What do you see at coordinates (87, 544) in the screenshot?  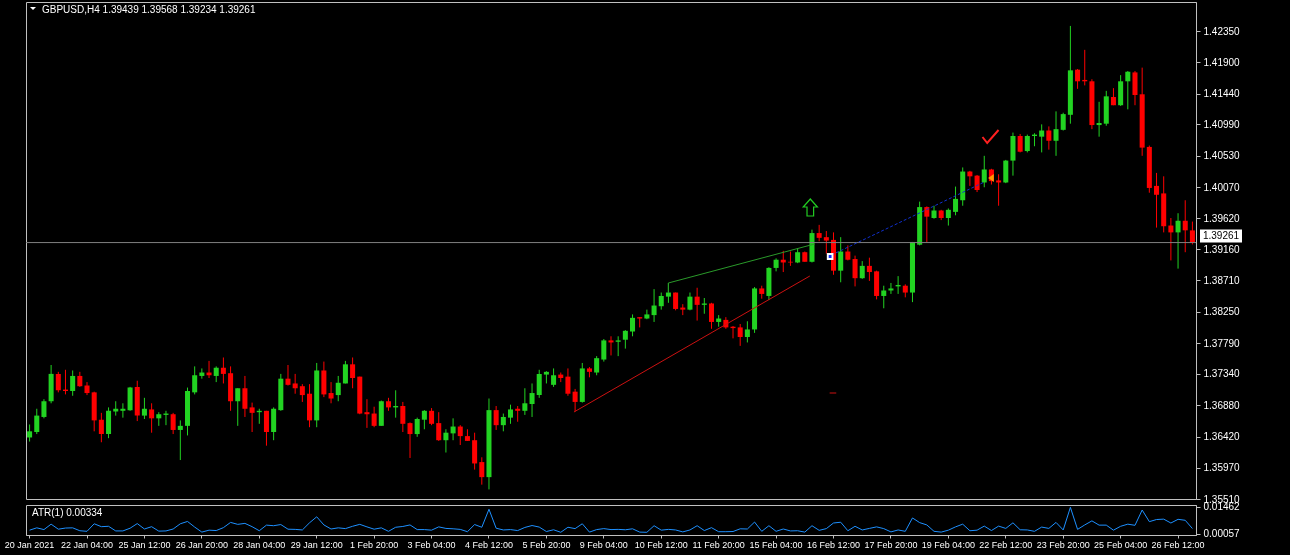 I see `x-tick-label: 22 Jan 04:00` at bounding box center [87, 544].